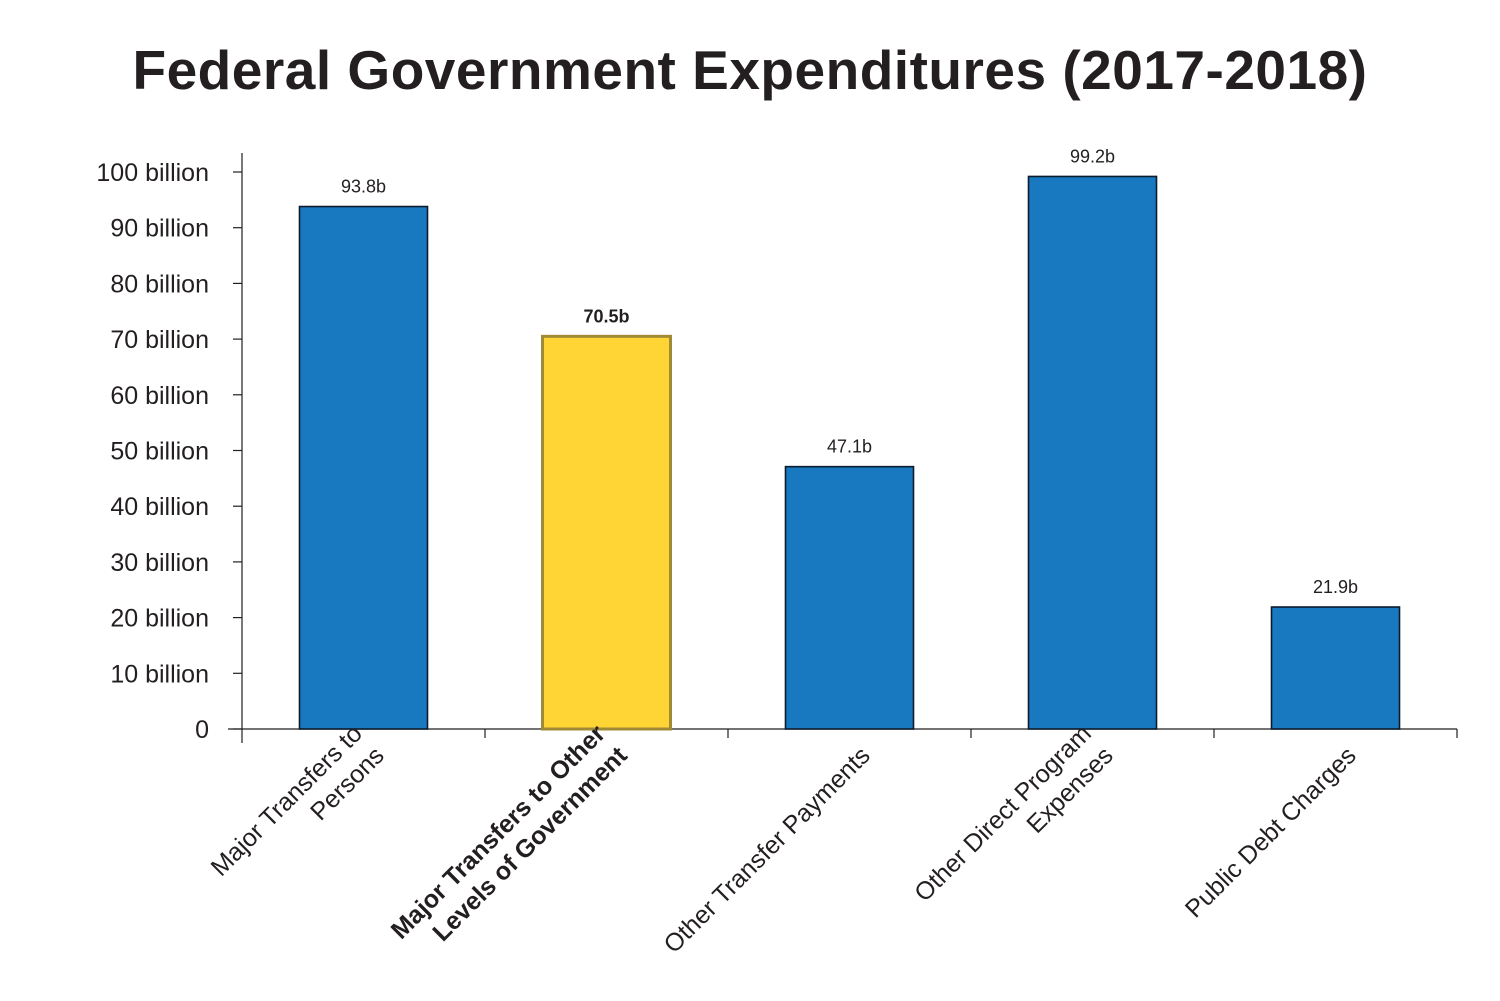  I want to click on category-label: Public Debt Charges, so click(1271, 832).